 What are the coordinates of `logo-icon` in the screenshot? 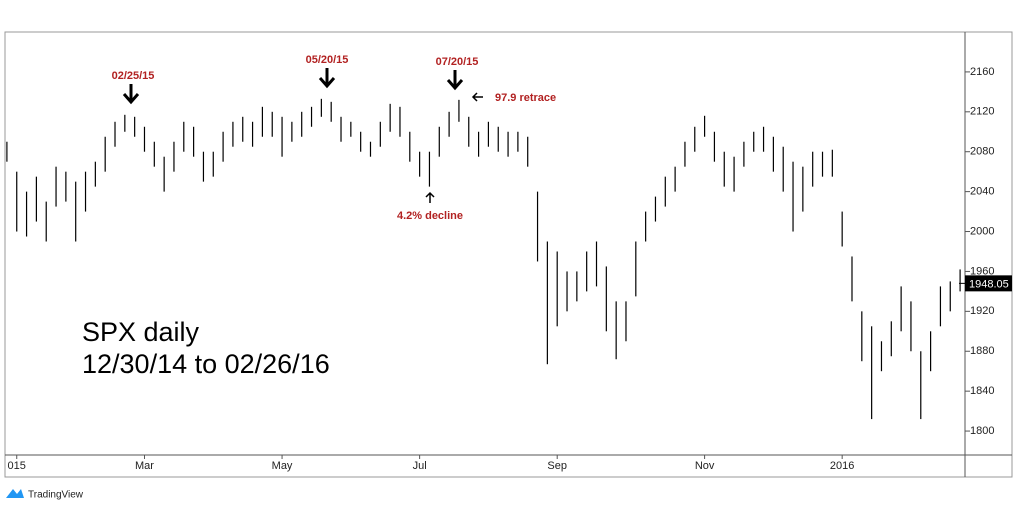 It's located at (15, 493).